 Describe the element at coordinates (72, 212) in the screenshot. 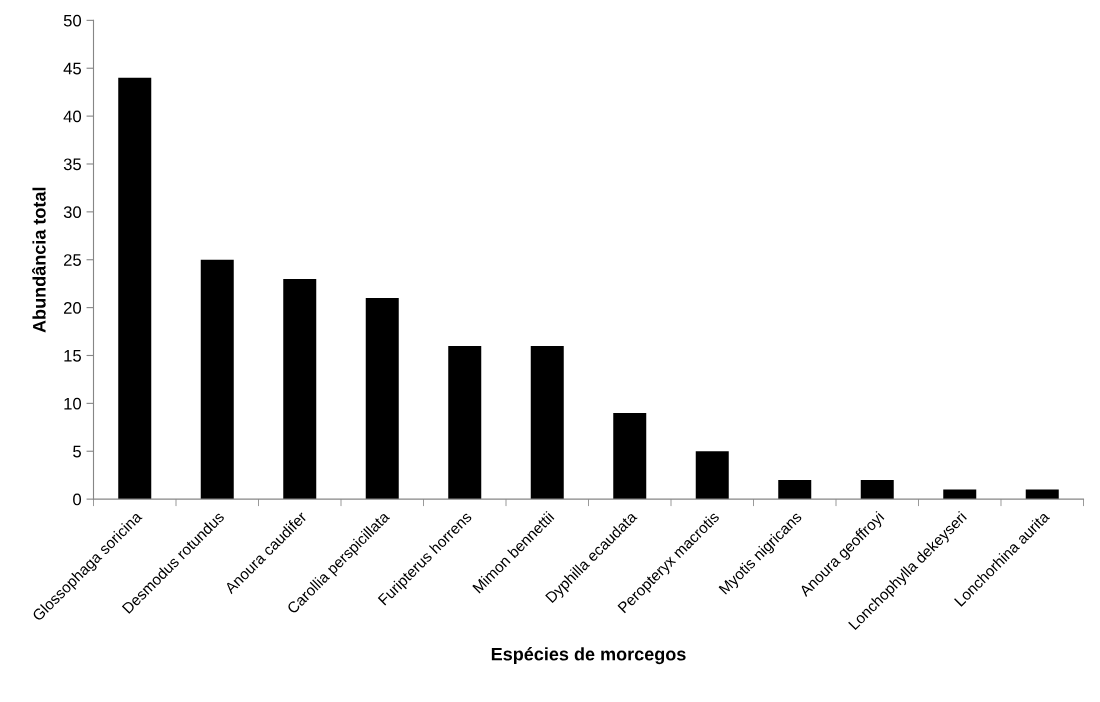

I see `y-tick-label: 30` at that location.